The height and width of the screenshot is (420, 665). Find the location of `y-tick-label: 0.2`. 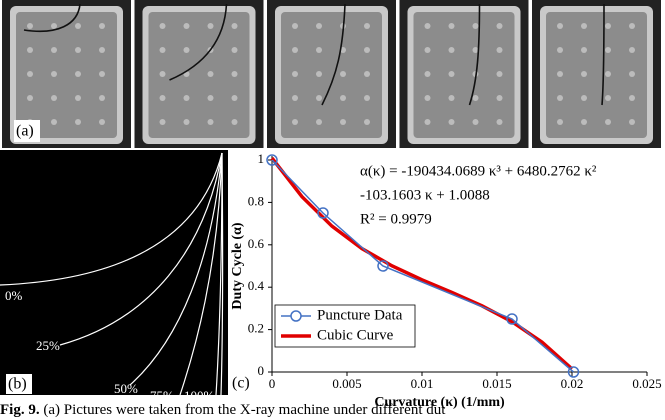

y-tick-label: 0.2 is located at coordinates (256, 328).